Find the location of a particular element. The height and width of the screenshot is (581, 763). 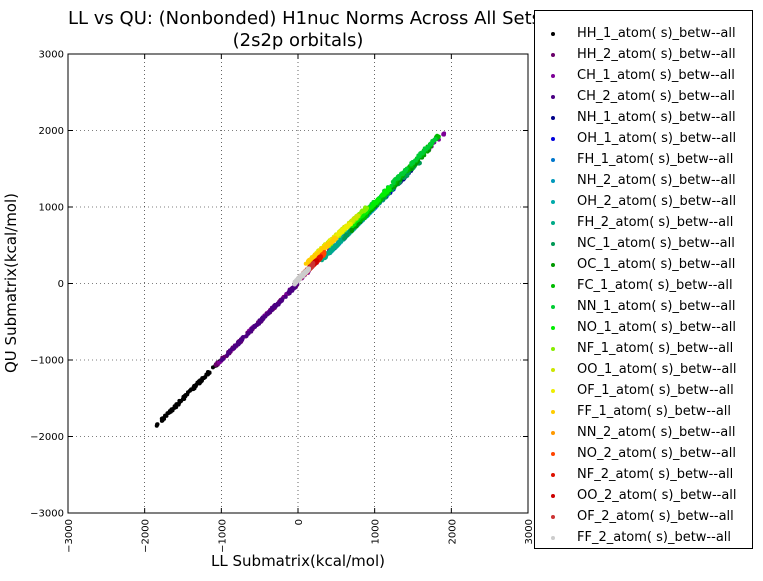

legend-label: CH_2_atom( s)_betw--all is located at coordinates (656, 96).